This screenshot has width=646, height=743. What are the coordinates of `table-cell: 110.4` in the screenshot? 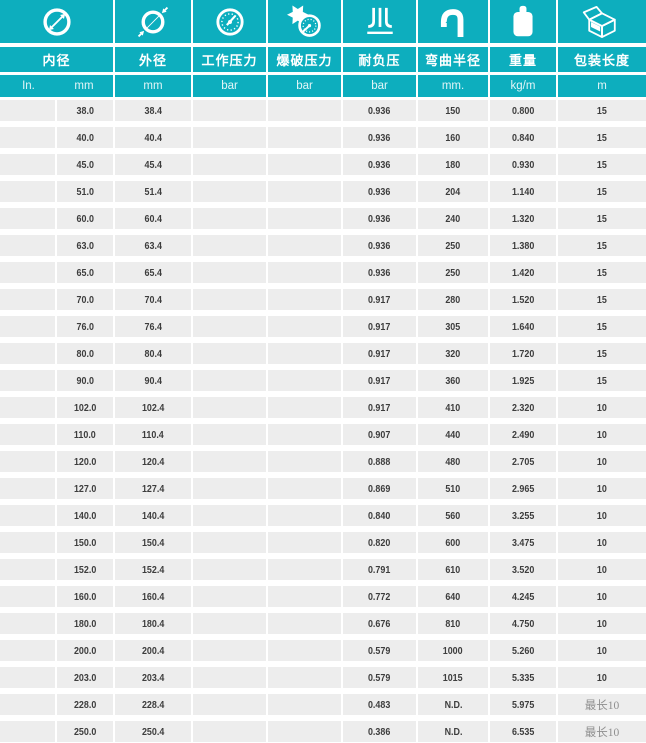 It's located at (153, 434).